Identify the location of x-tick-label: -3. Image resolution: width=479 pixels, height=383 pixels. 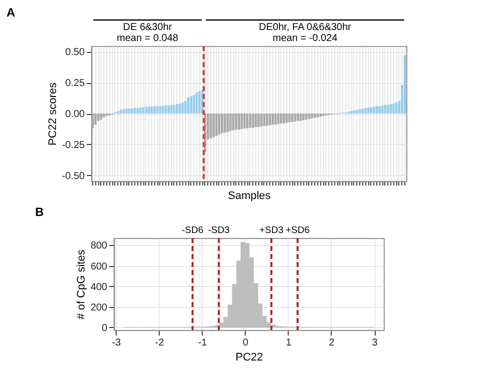
(117, 343).